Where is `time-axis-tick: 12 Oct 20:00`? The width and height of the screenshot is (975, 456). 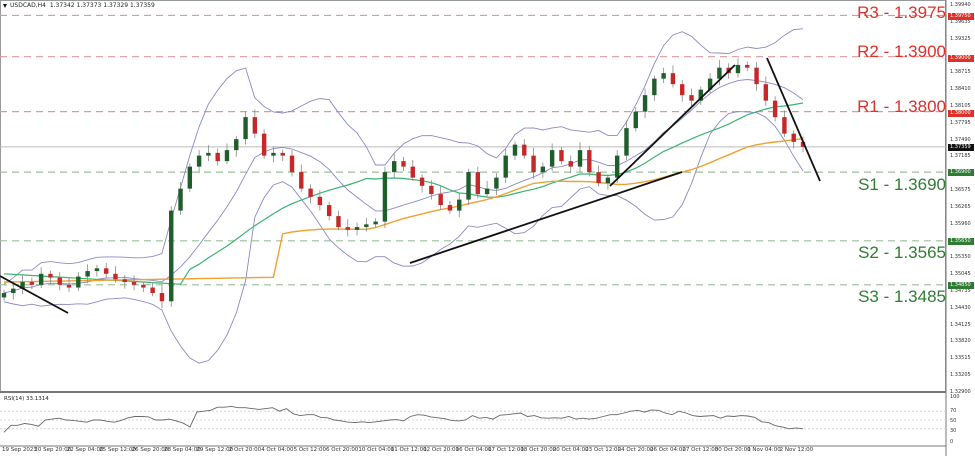
time-axis-tick: 12 Oct 20:00 is located at coordinates (441, 450).